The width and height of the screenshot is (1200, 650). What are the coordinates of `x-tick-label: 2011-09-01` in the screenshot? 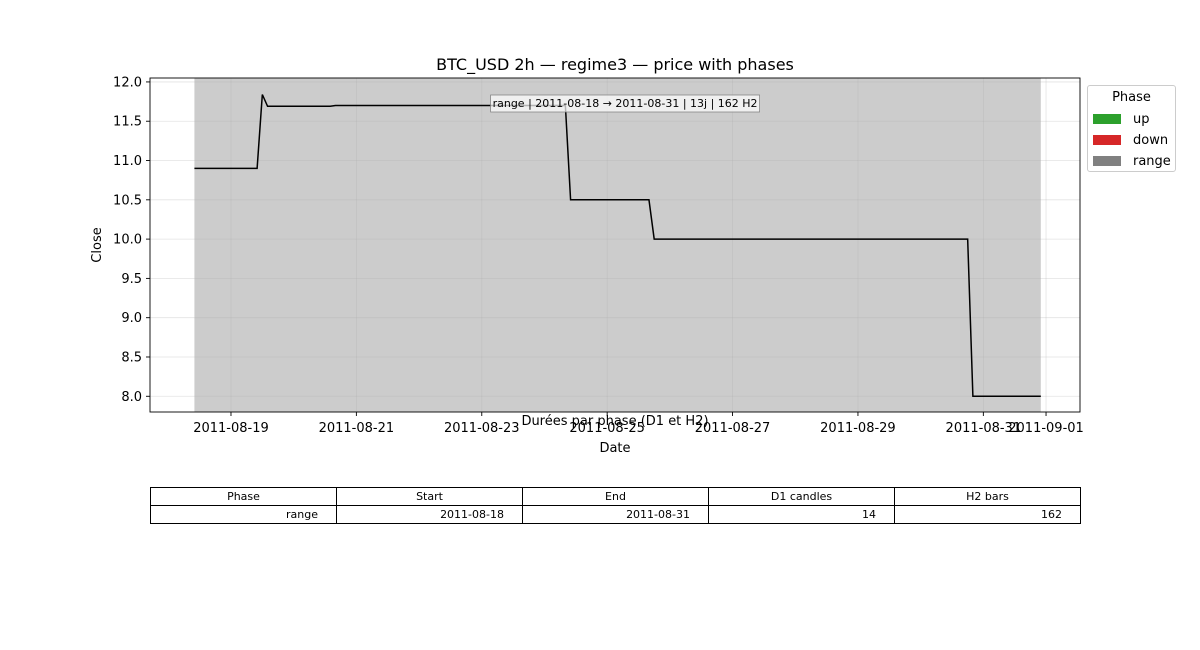 It's located at (1046, 428).